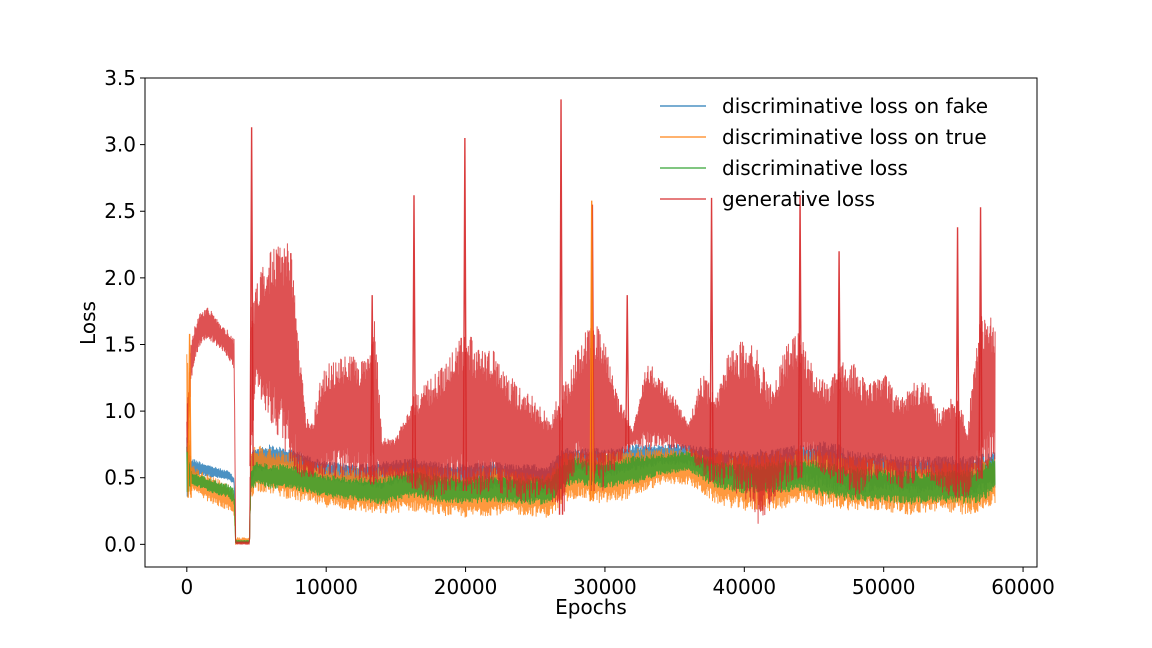  Describe the element at coordinates (815, 168) in the screenshot. I see `legend-label: discriminative loss` at that location.